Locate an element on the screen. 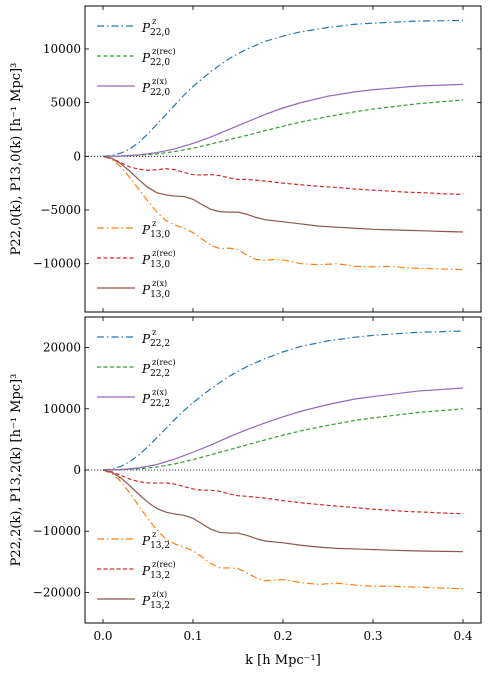 The image size is (490, 673). bottom-legend-label: P13,2z is located at coordinates (155, 540).